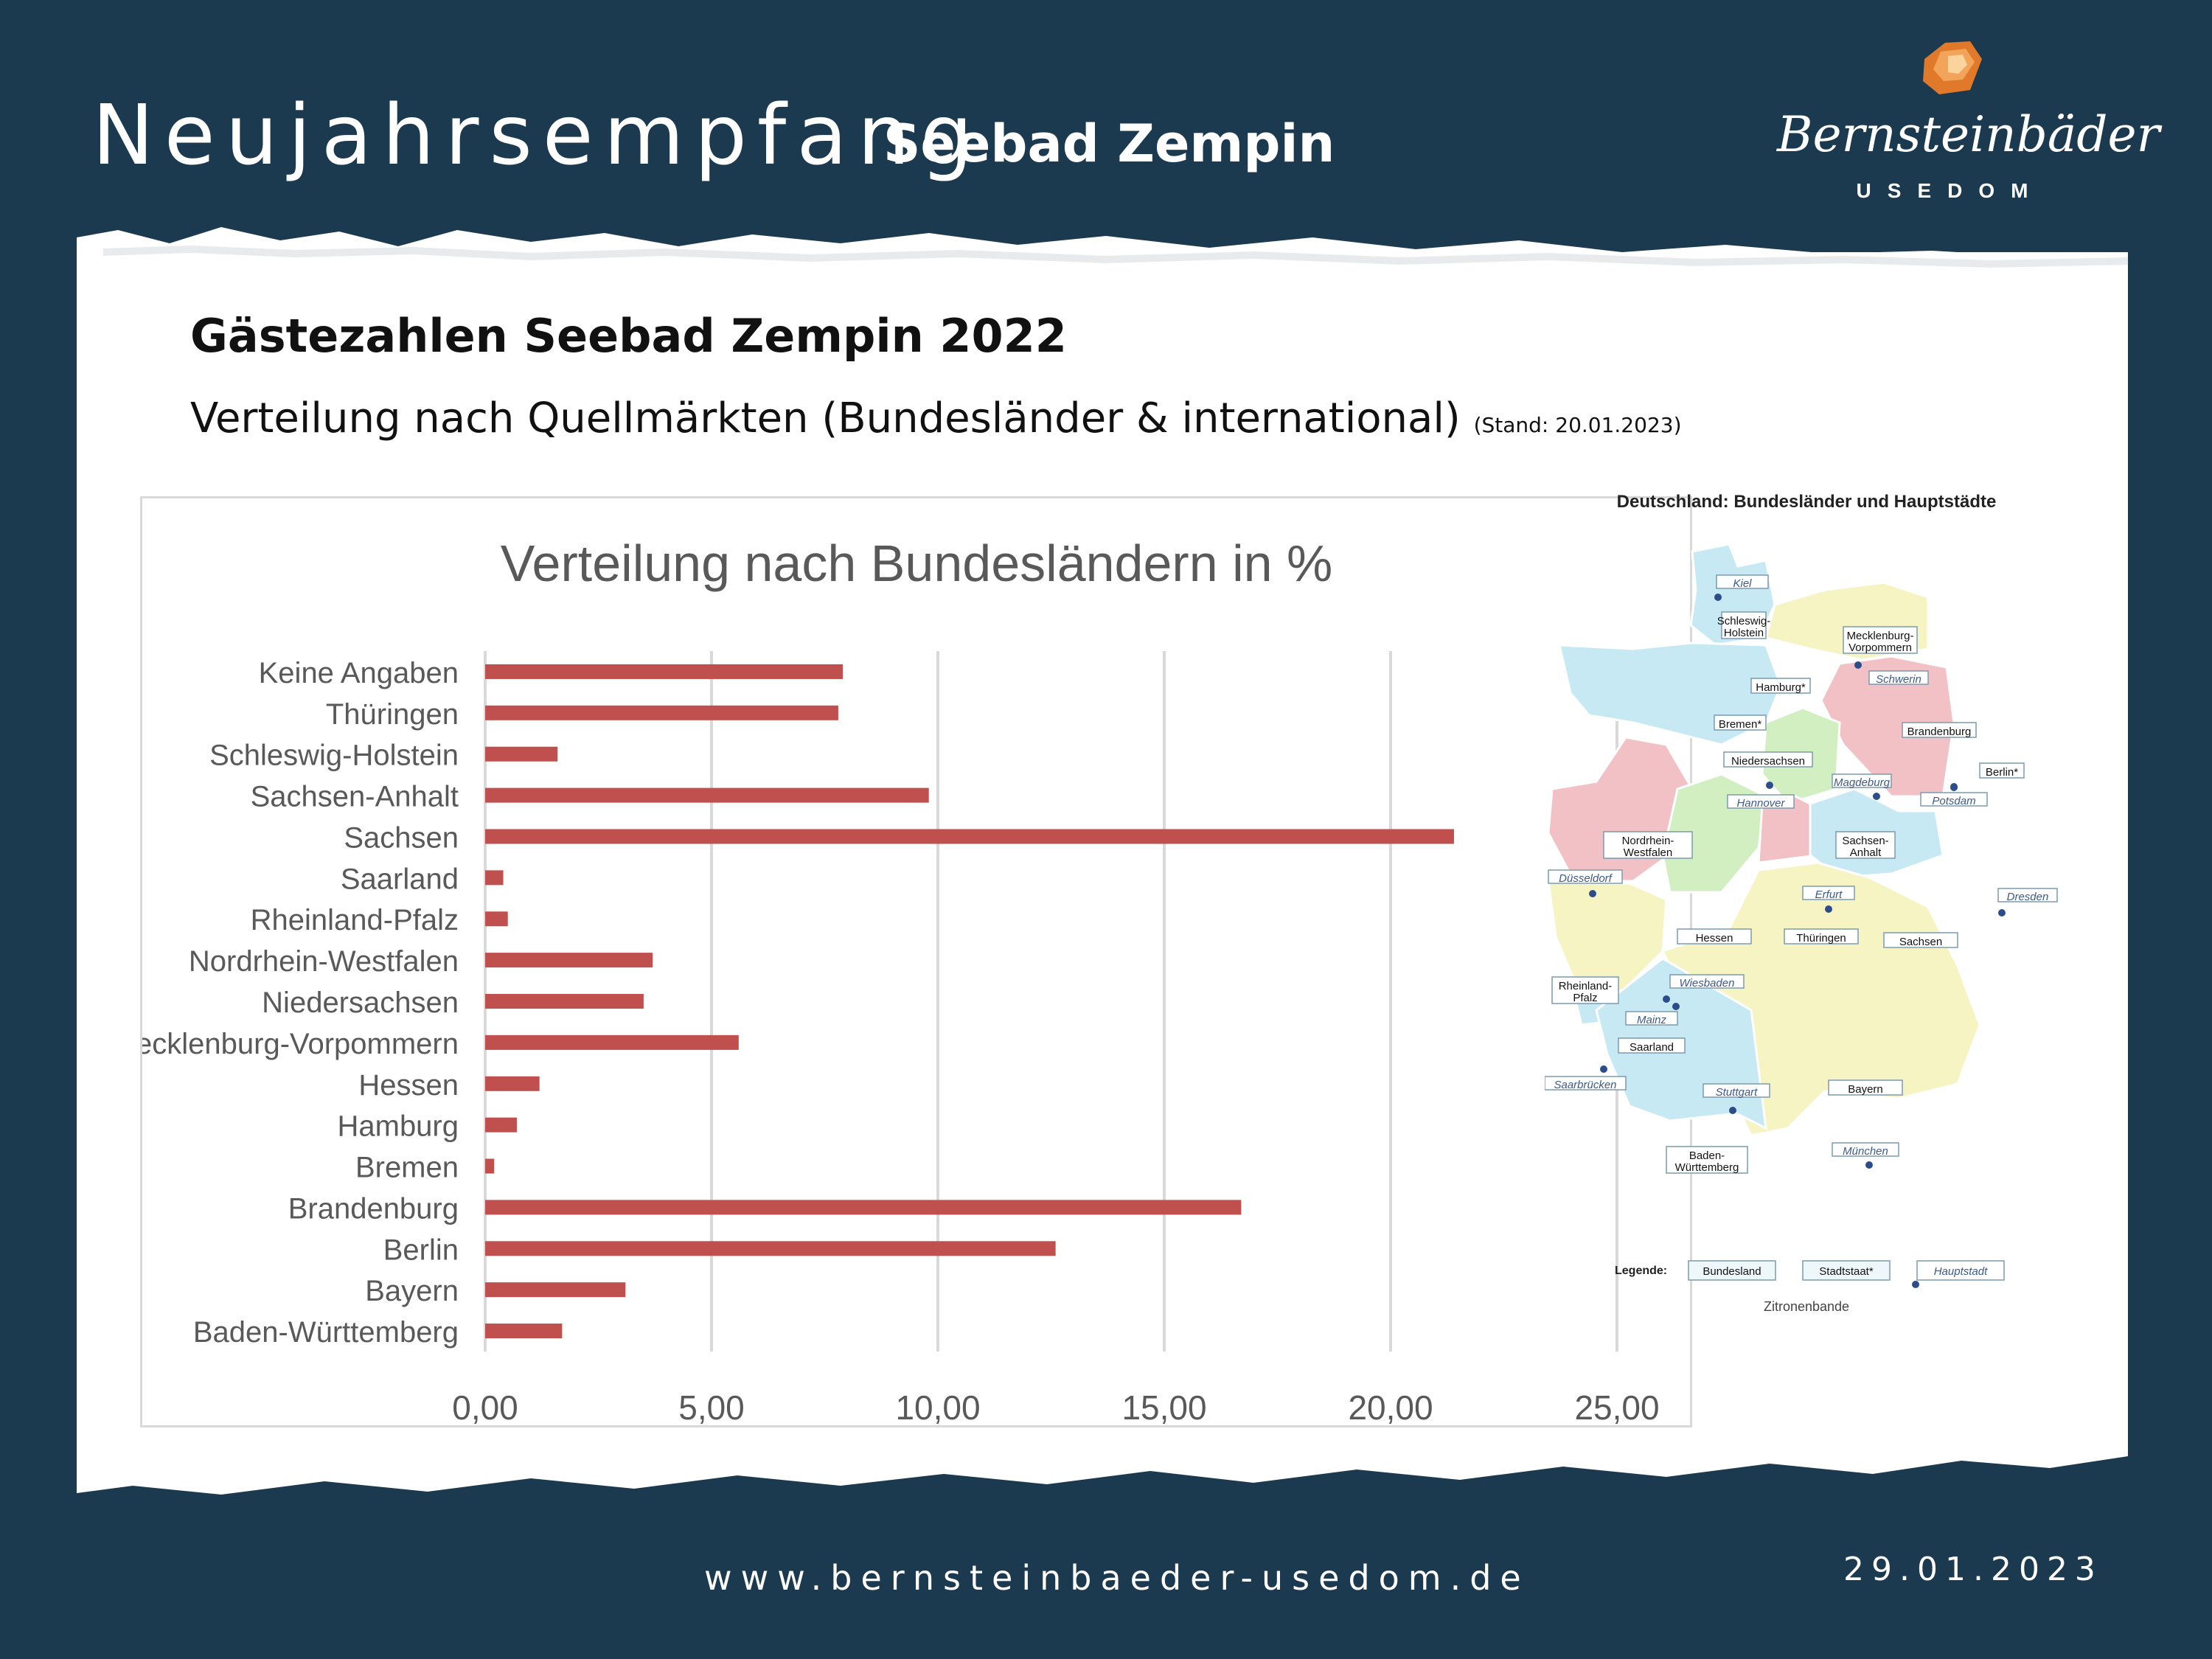 Image resolution: width=2212 pixels, height=1659 pixels. I want to click on category-label: Hamburg, so click(398, 1126).